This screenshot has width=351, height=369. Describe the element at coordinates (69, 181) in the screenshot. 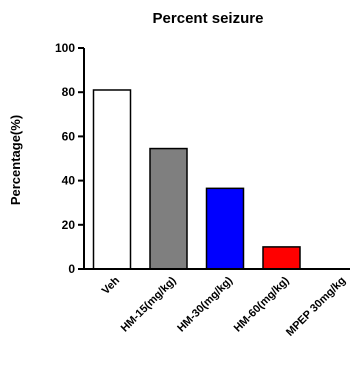

I see `y-tick-label: 40` at that location.